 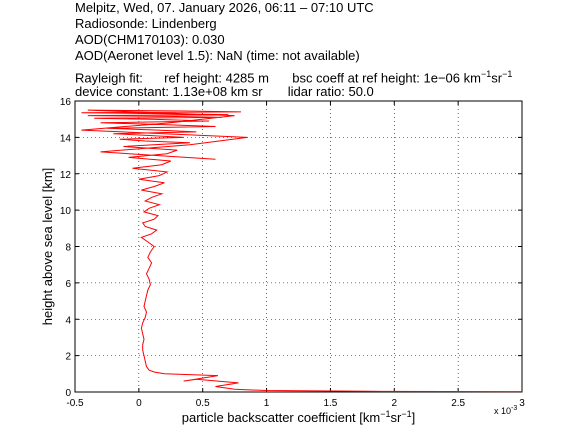 What do you see at coordinates (458, 403) in the screenshot?
I see `x-tick-label: 2.5` at bounding box center [458, 403].